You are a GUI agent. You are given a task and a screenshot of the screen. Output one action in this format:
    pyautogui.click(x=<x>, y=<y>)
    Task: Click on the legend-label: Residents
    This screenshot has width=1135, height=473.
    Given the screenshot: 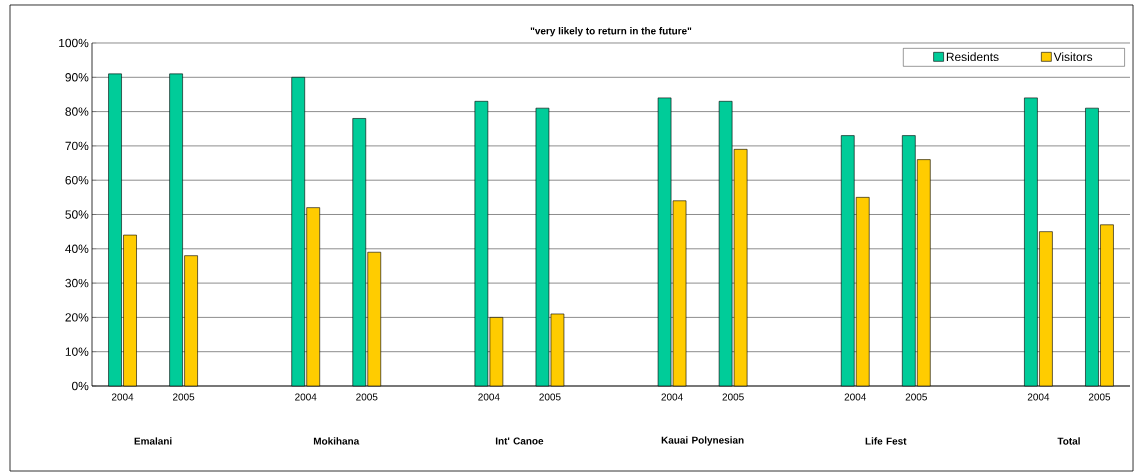 What is the action you would take?
    pyautogui.click(x=972, y=57)
    